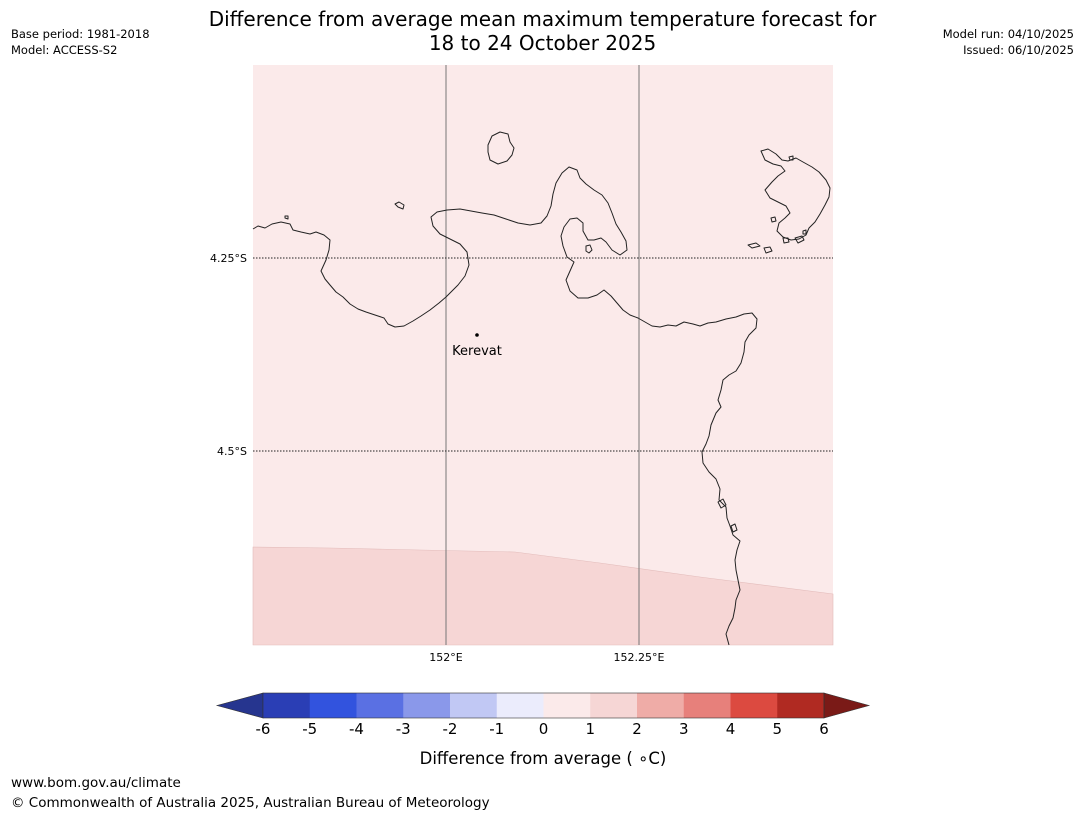 Image resolution: width=1085 pixels, height=816 pixels. What do you see at coordinates (684, 729) in the screenshot?
I see `colorbar-tick-label: 3` at bounding box center [684, 729].